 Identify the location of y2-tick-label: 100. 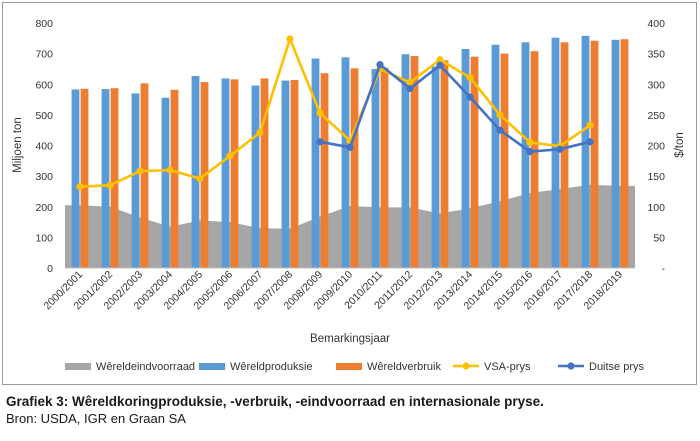
(656, 208).